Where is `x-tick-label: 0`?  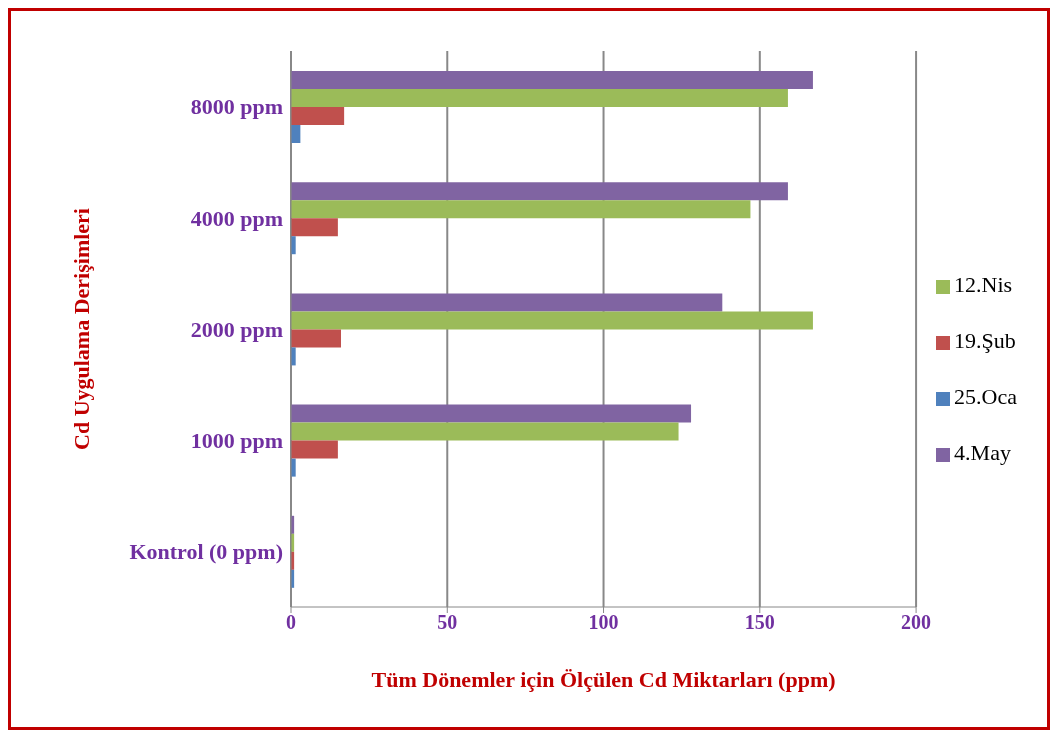 x-tick-label: 0 is located at coordinates (291, 622).